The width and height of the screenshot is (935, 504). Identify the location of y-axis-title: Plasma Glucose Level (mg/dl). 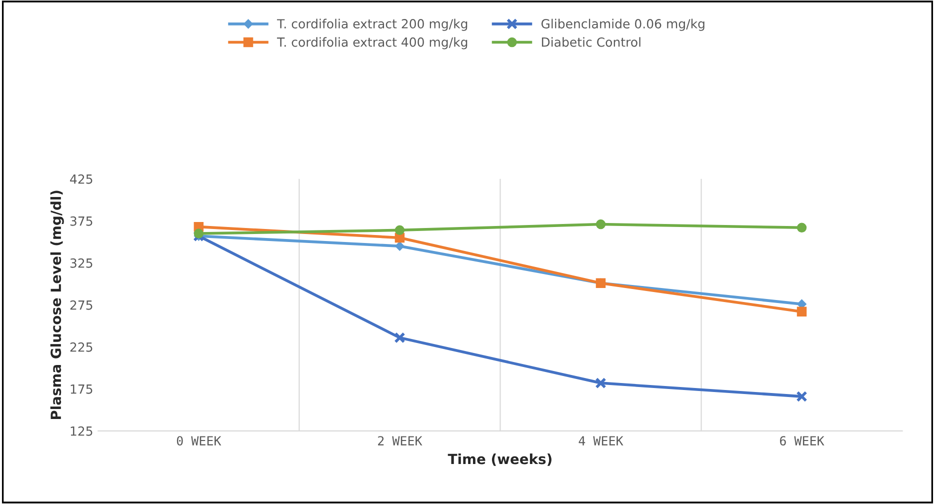
(57, 305).